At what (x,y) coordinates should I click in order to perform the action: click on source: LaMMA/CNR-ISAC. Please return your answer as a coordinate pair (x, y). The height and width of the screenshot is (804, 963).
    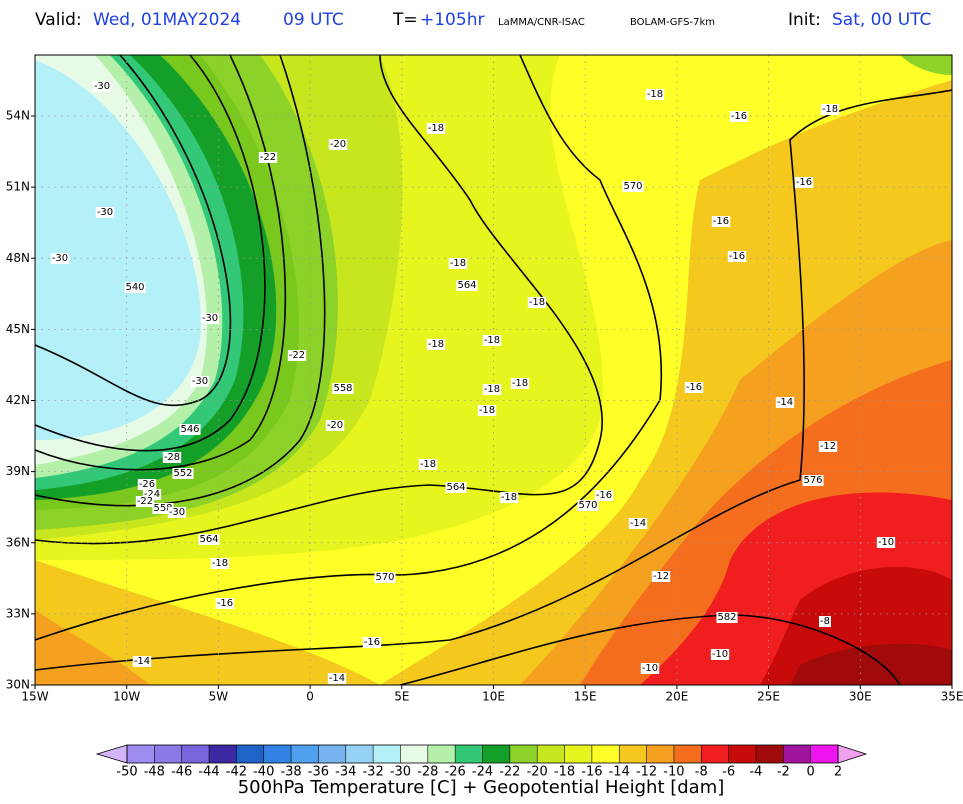
    Looking at the image, I should click on (541, 22).